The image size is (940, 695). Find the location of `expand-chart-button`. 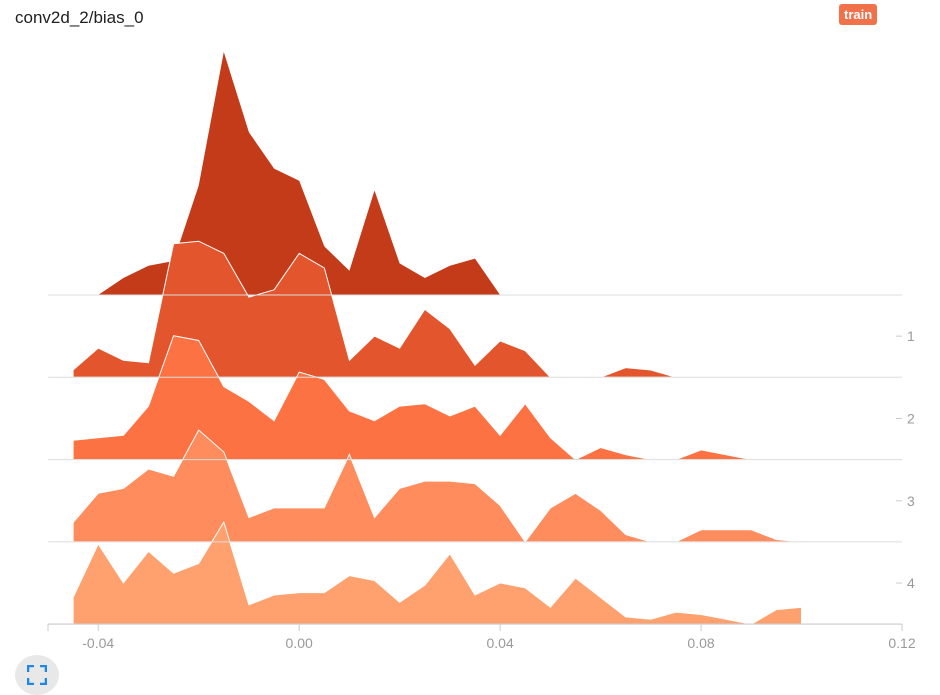

expand-chart-button is located at coordinates (37, 675).